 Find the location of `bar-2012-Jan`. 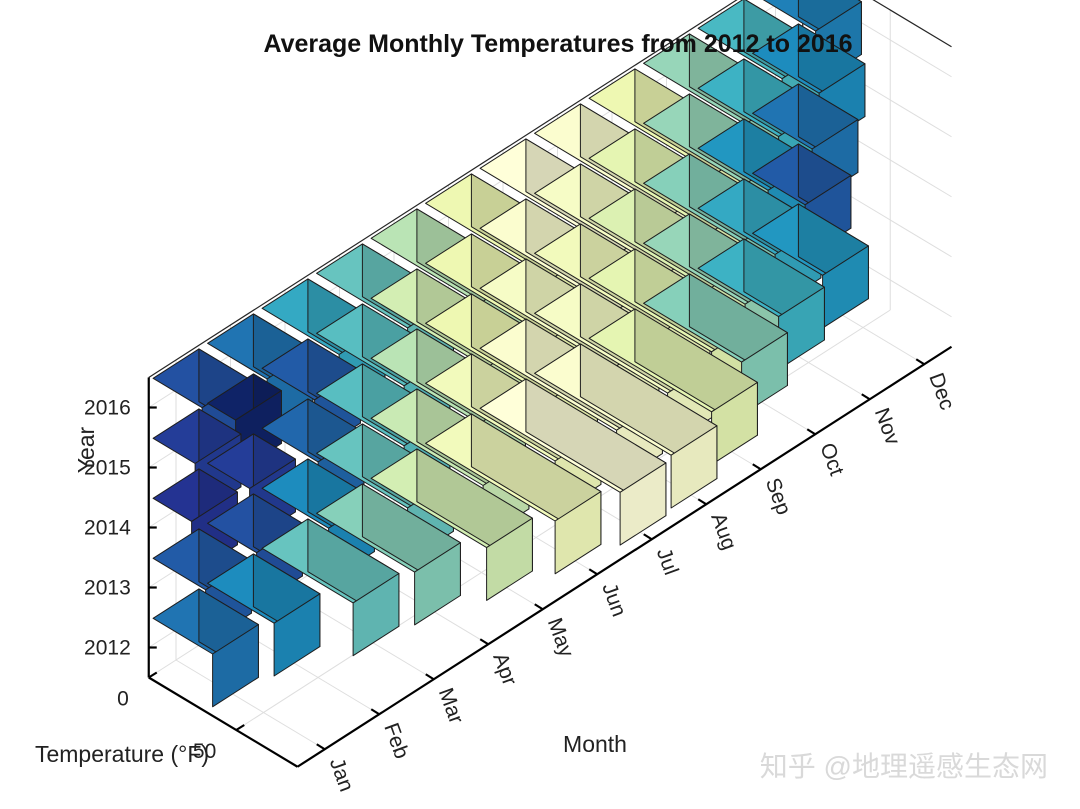

bar-2012-Jan is located at coordinates (205, 648).